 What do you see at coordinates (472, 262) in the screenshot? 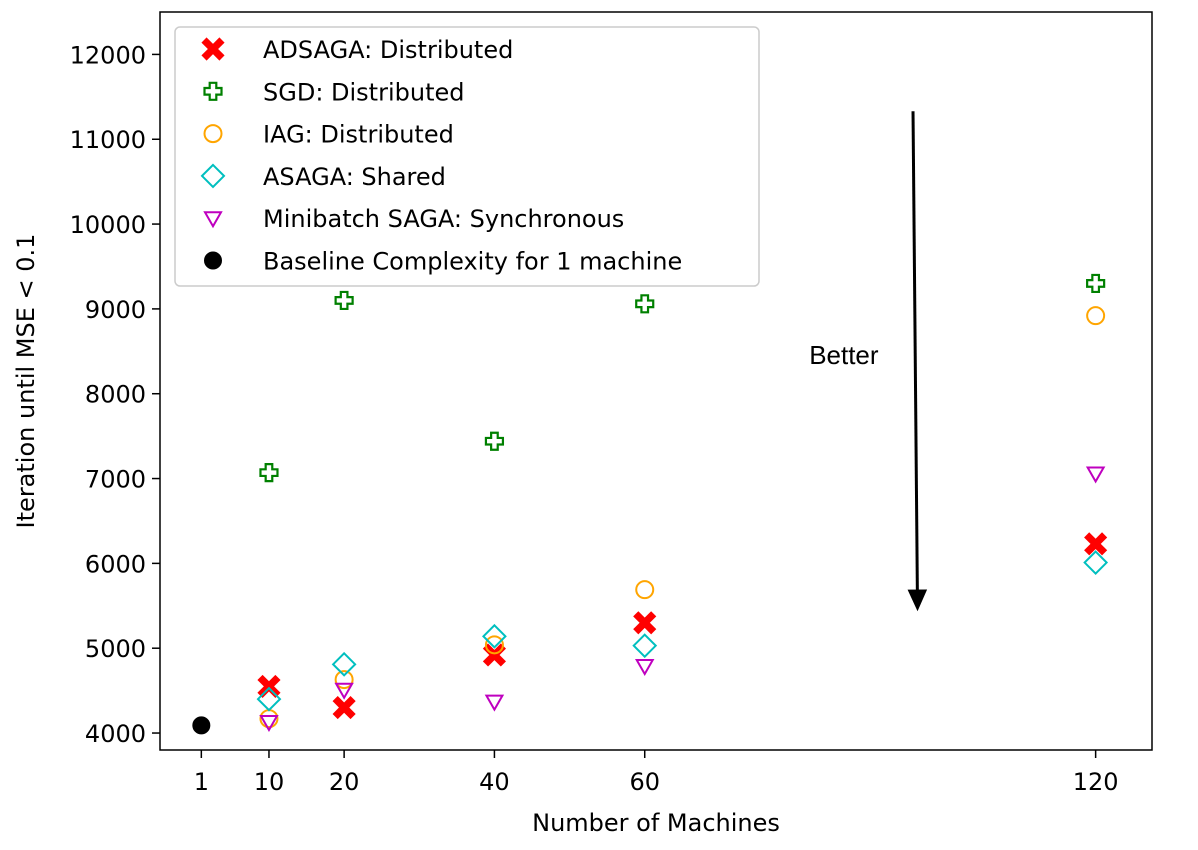
I see `legend-label: Baseline Complexity for 1 machine` at bounding box center [472, 262].